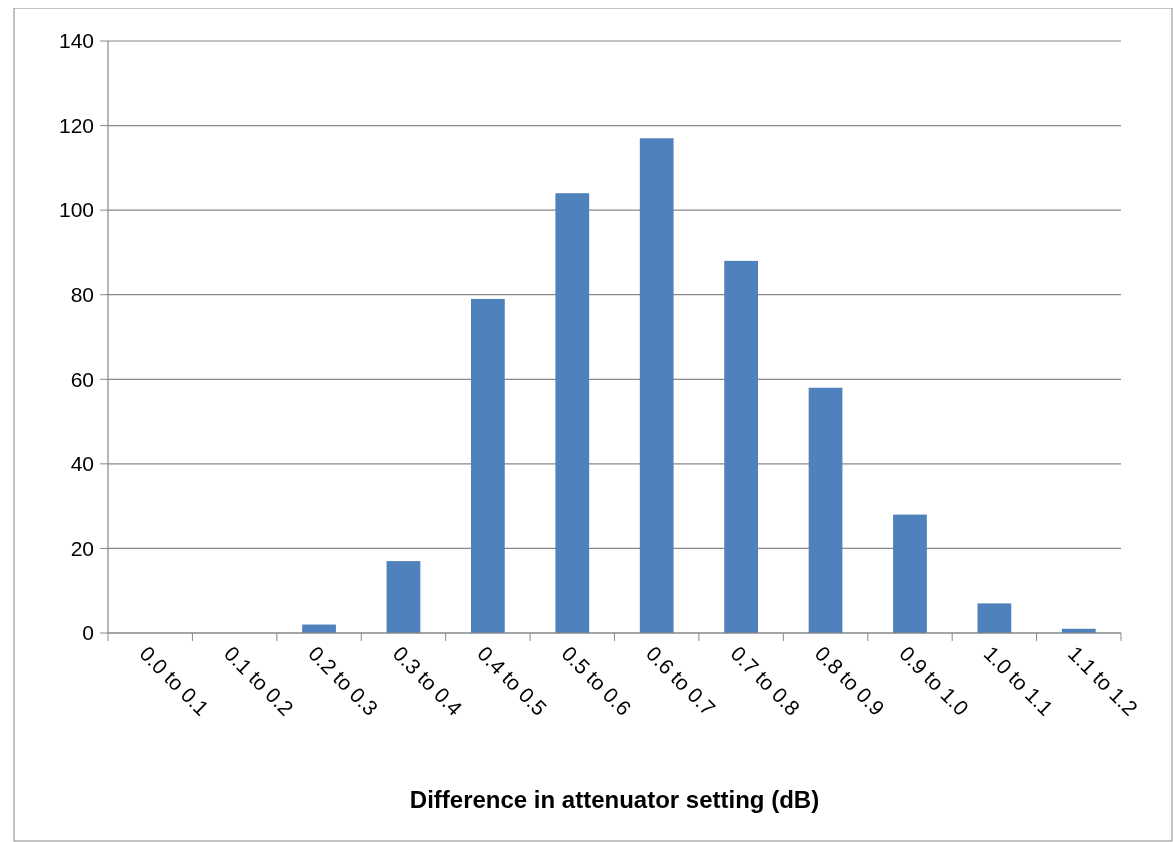 This screenshot has width=1173, height=842. What do you see at coordinates (76, 210) in the screenshot?
I see `y-tick-label: 100` at bounding box center [76, 210].